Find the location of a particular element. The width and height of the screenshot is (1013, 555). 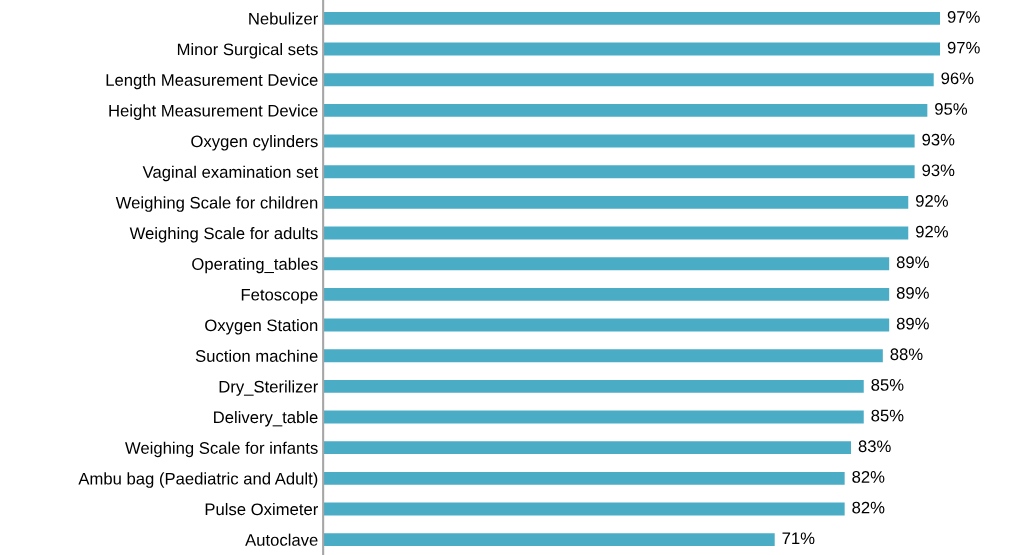

data-label: 83% is located at coordinates (874, 446).